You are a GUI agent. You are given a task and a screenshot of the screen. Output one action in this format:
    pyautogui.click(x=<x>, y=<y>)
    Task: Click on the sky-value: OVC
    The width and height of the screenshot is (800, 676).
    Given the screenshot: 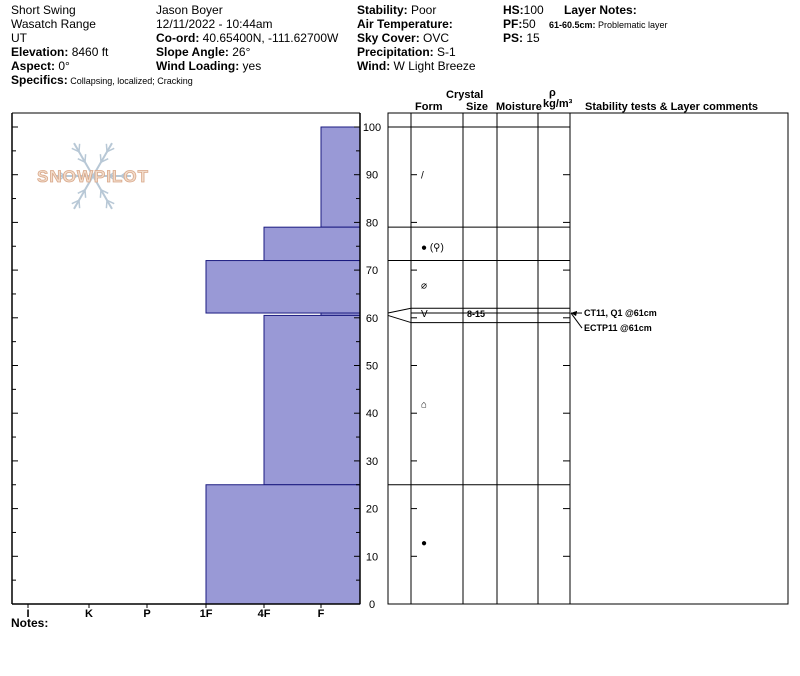 What is the action you would take?
    pyautogui.click(x=434, y=38)
    